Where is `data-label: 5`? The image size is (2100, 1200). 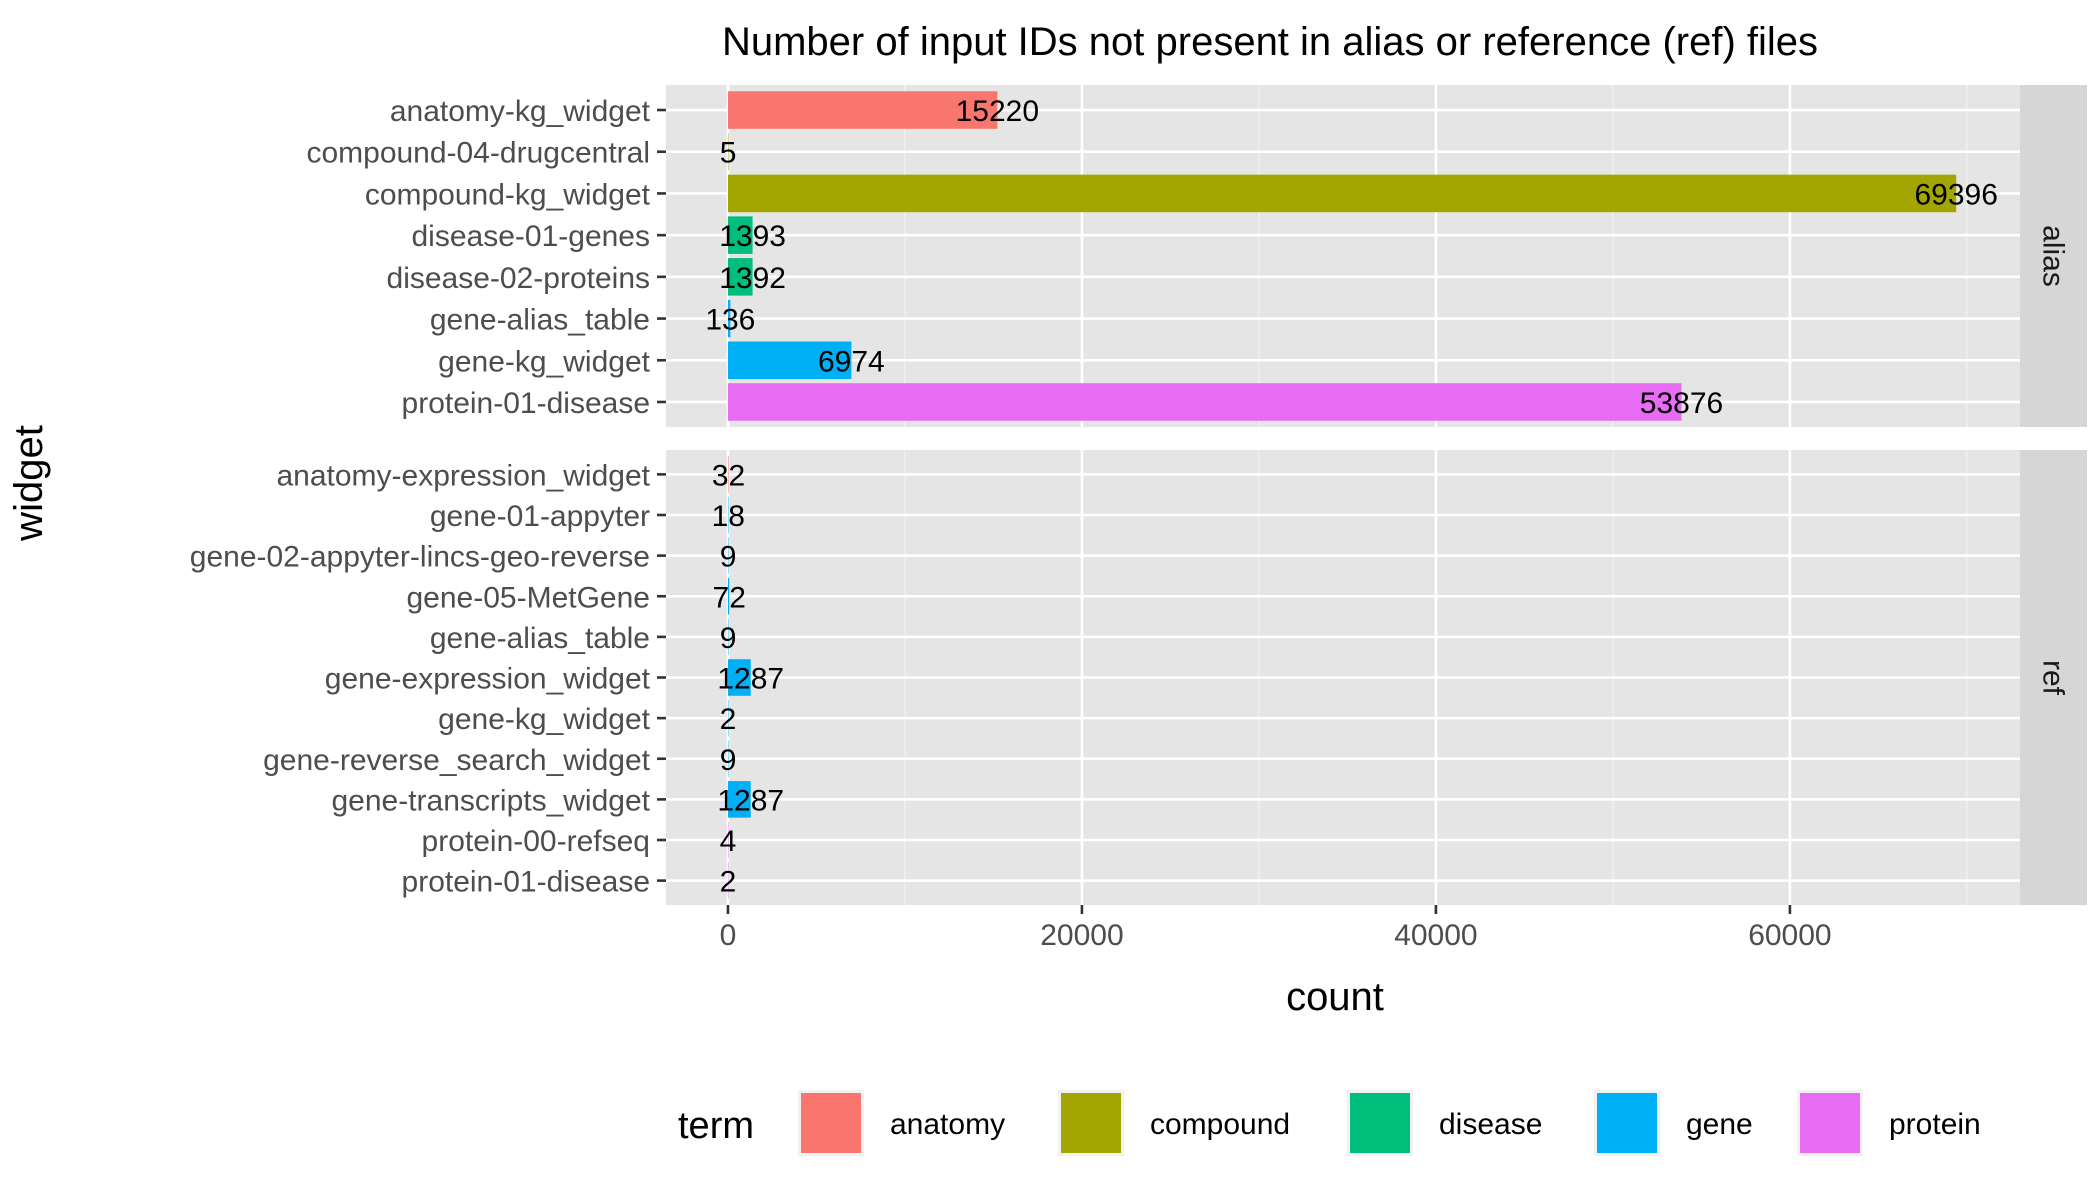 data-label: 5 is located at coordinates (728, 153).